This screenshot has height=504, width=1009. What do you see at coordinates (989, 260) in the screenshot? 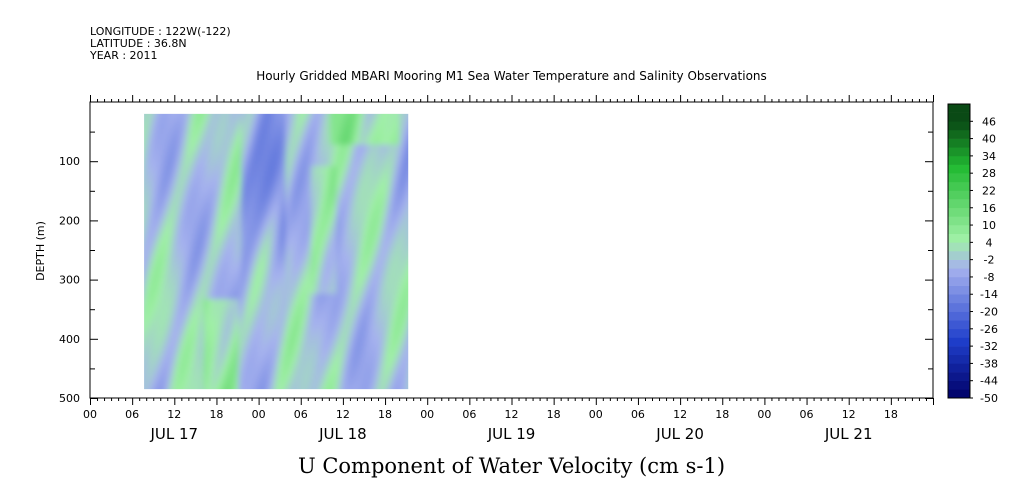
I see `colorbar-tick-label: -2` at bounding box center [989, 260].